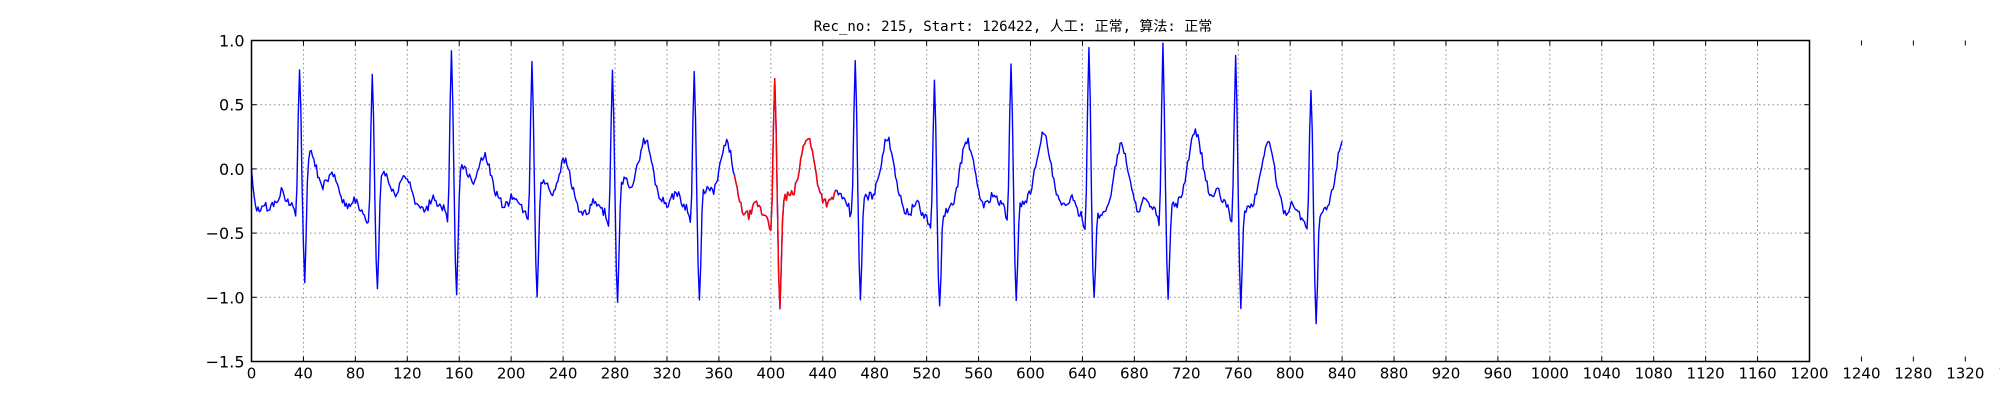  I want to click on x-tick-label: 640, so click(1082, 374).